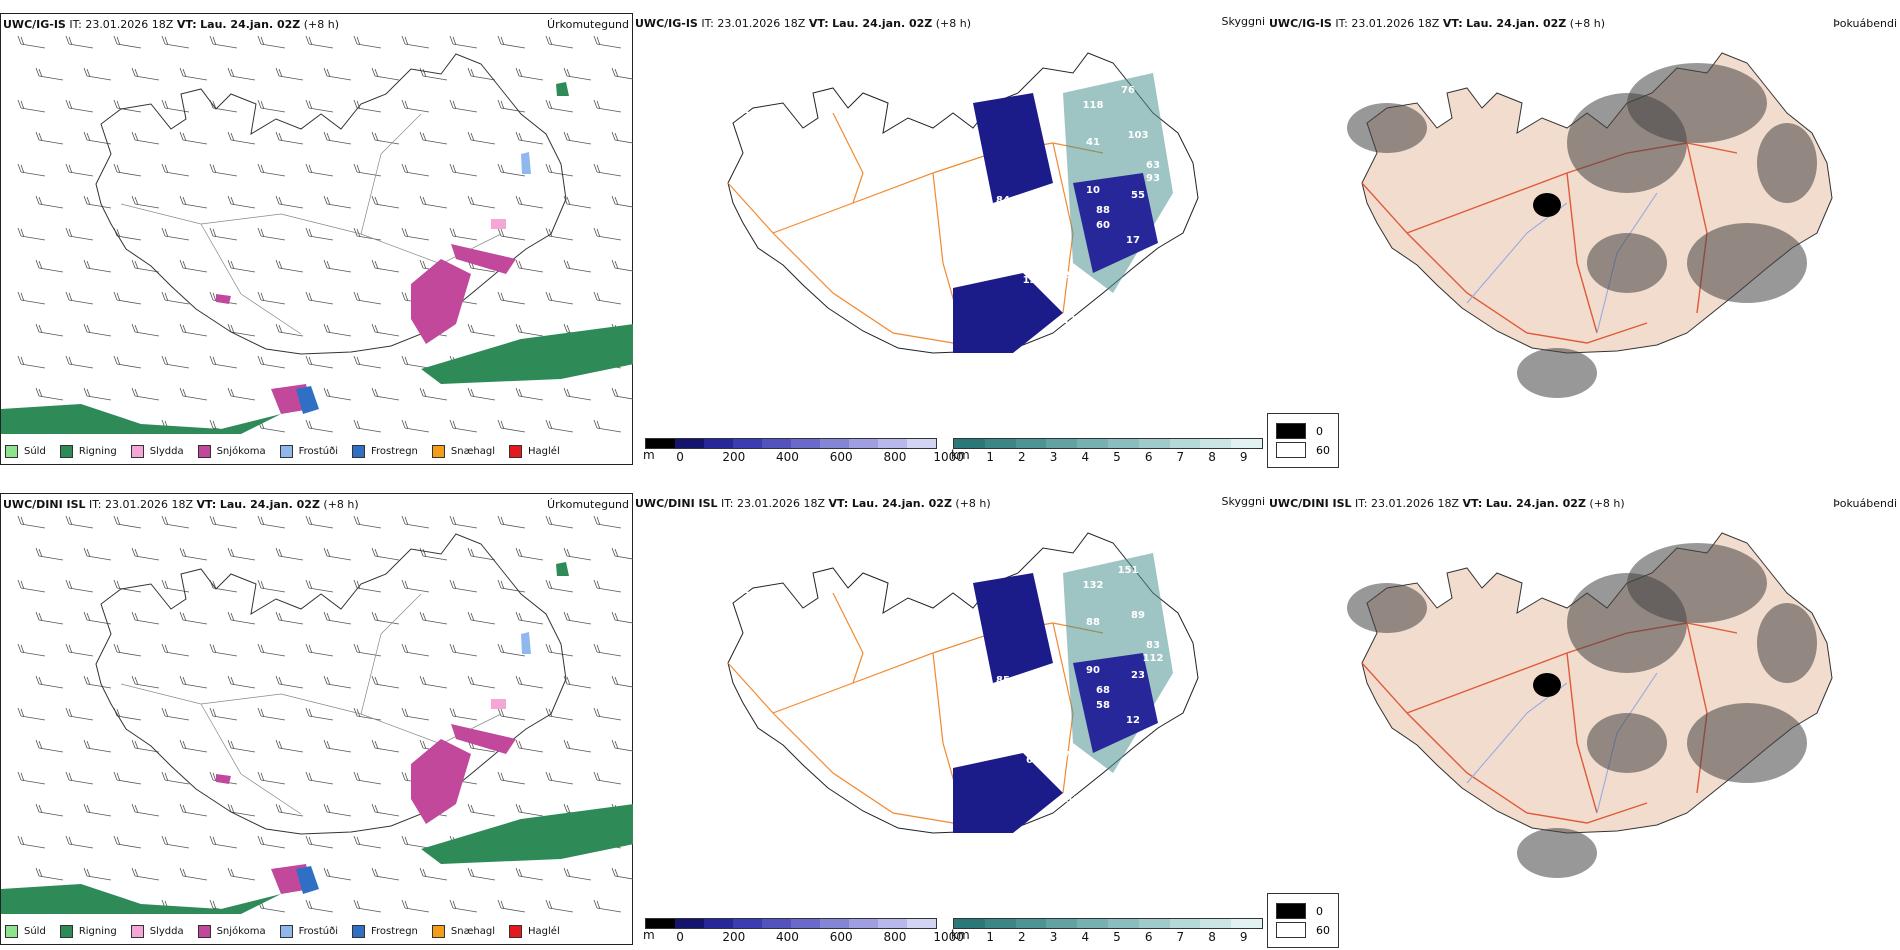 Image resolution: width=1900 pixels, height=950 pixels. What do you see at coordinates (1093, 142) in the screenshot?
I see `cloud-base-value: 41` at bounding box center [1093, 142].